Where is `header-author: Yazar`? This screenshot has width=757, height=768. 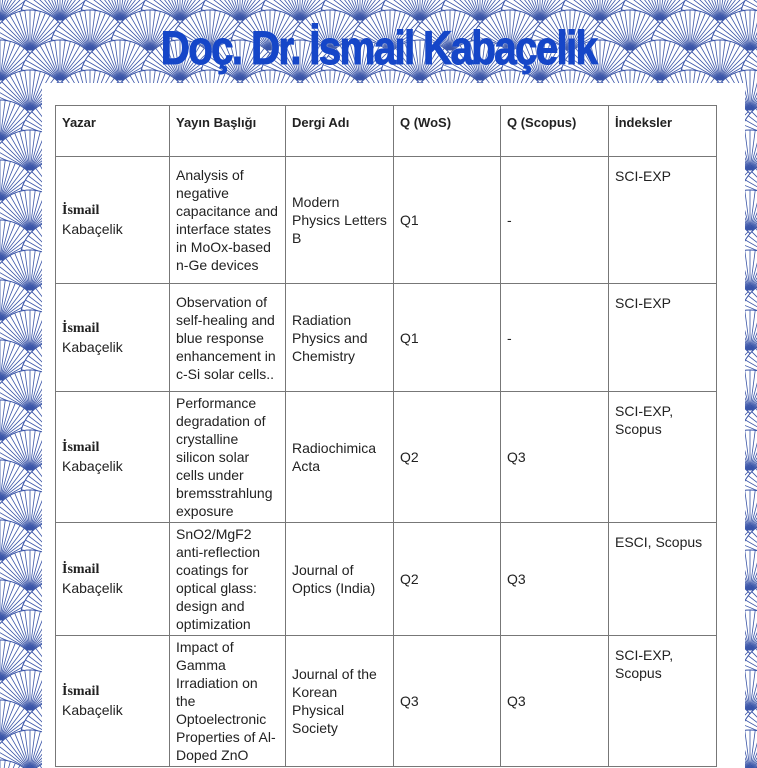 header-author: Yazar is located at coordinates (112, 131).